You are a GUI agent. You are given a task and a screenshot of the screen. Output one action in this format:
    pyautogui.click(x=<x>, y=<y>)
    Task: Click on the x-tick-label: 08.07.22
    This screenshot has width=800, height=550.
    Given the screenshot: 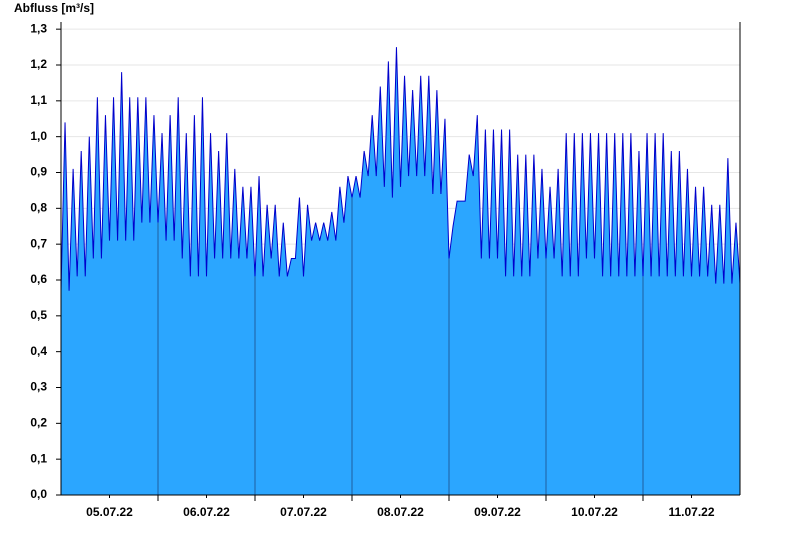 What is the action you would take?
    pyautogui.click(x=400, y=512)
    